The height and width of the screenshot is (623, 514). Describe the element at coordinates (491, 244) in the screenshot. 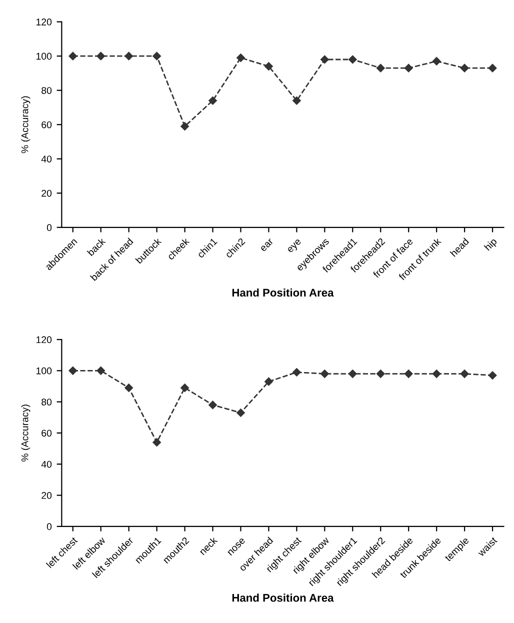

I see `x-tick-label: hip` at that location.